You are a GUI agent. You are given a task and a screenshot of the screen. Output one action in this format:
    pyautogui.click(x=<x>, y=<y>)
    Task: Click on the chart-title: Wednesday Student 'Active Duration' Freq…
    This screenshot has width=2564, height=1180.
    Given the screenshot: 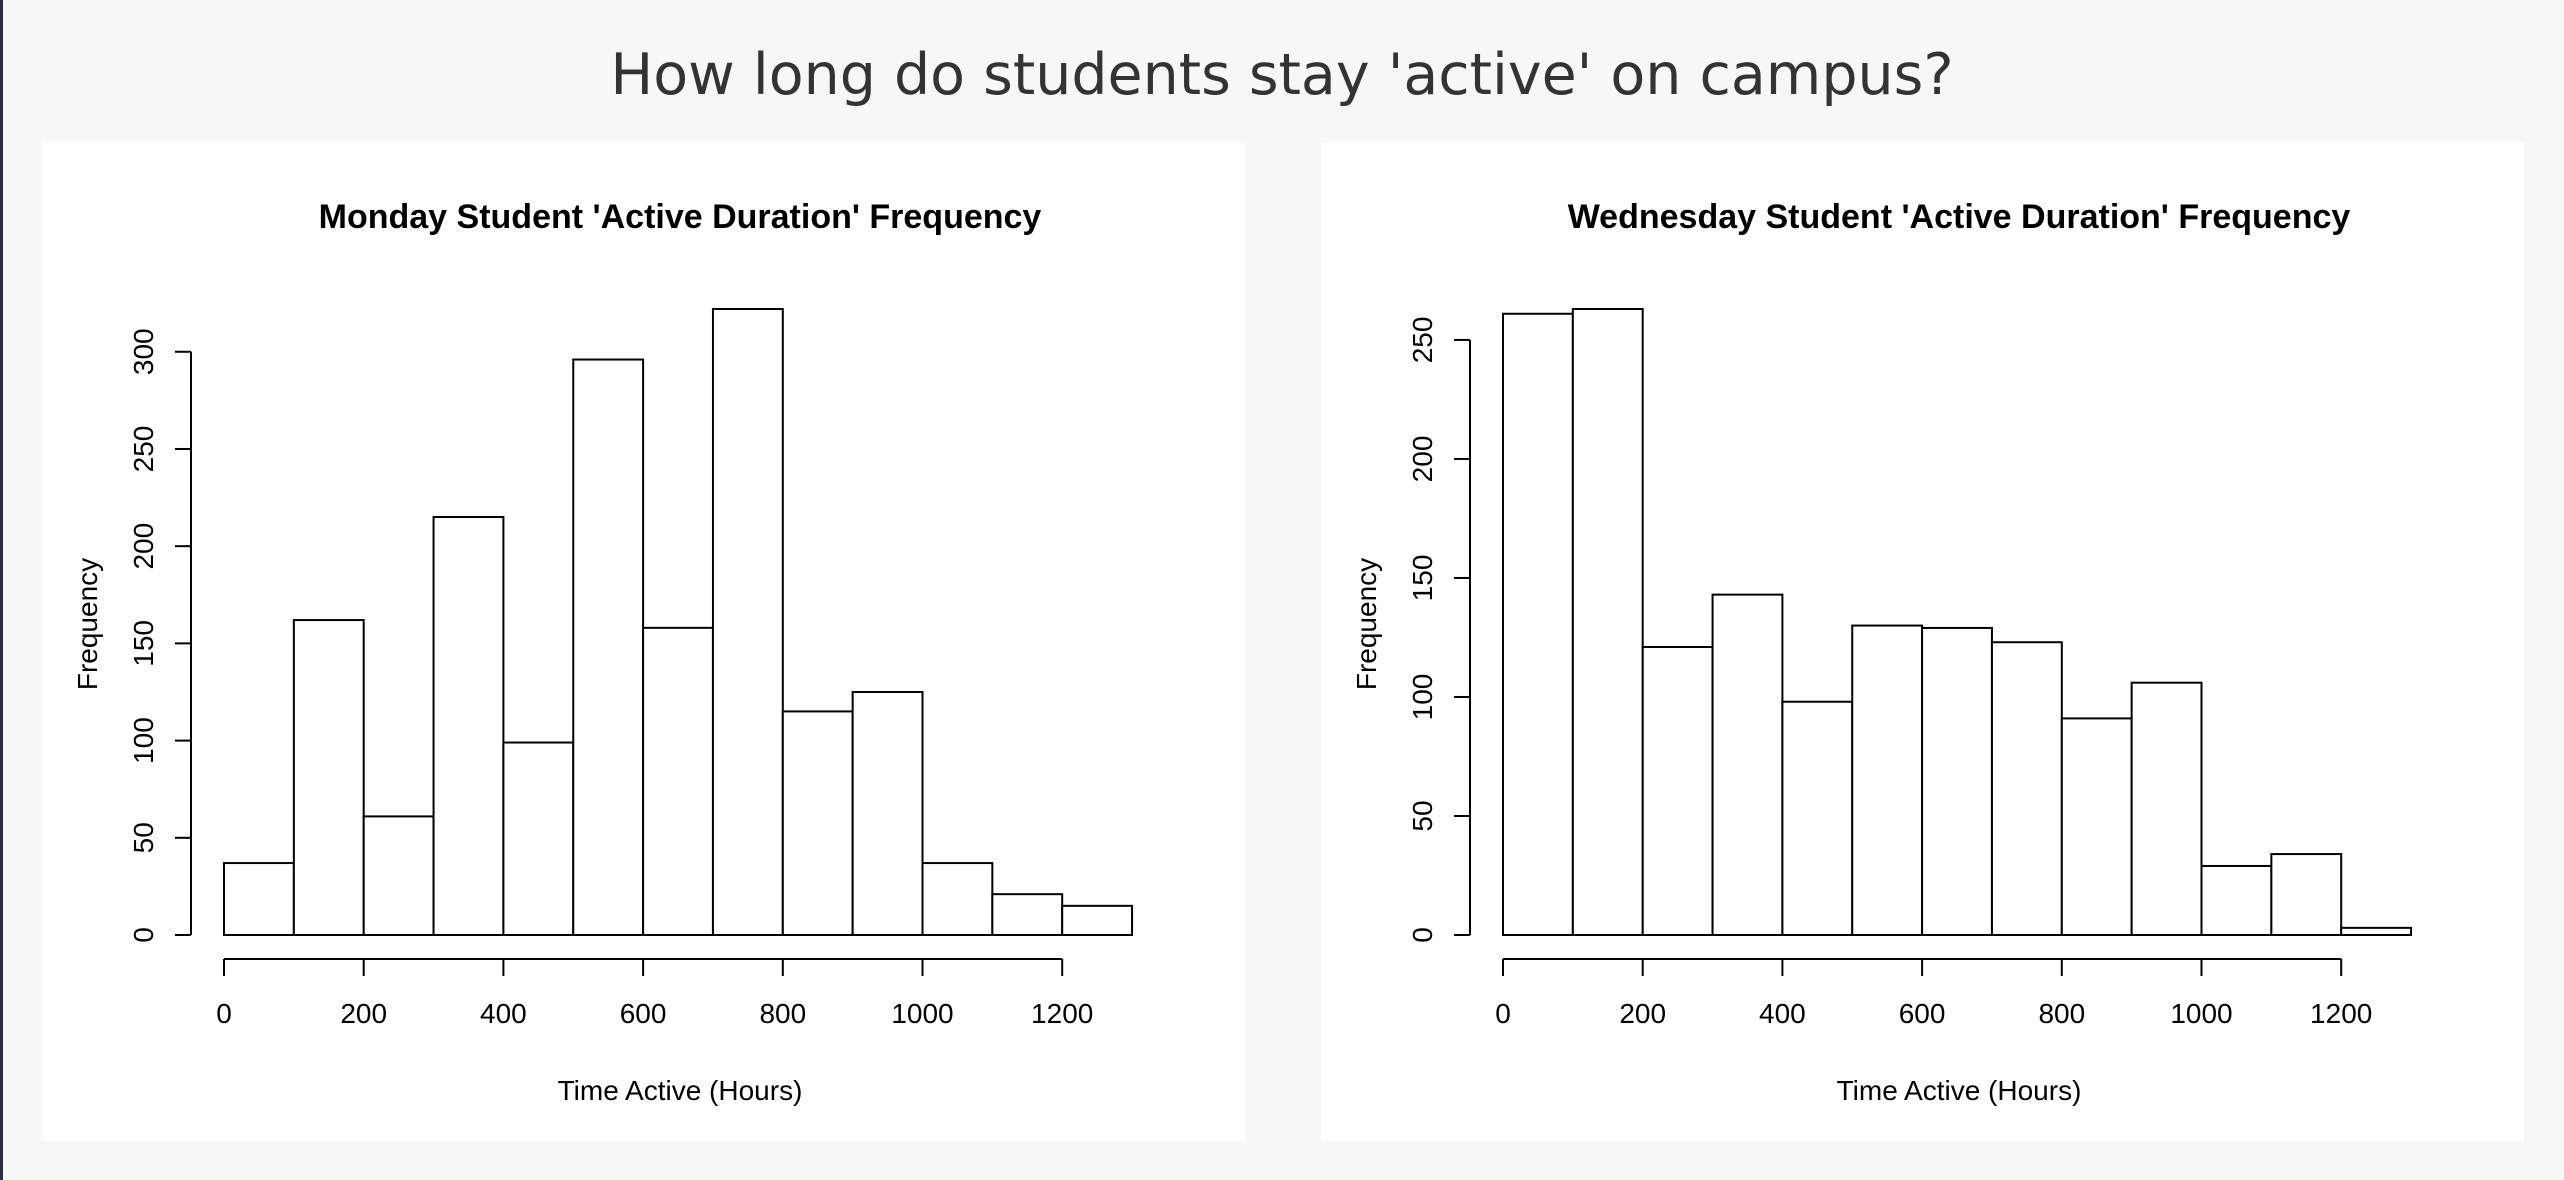 What is the action you would take?
    pyautogui.click(x=1959, y=217)
    